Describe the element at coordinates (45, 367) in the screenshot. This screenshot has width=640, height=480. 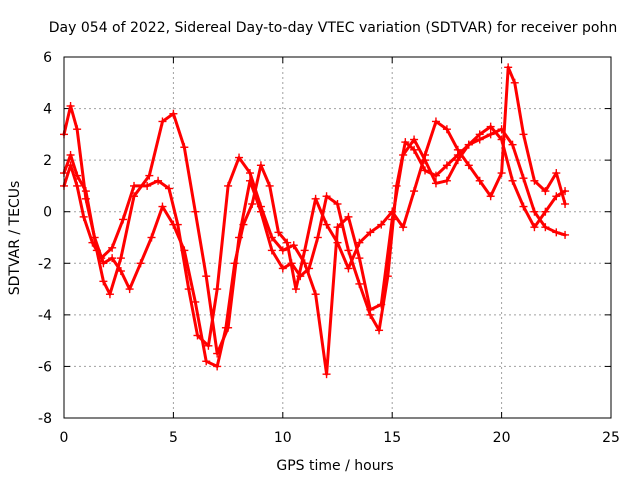
I see `y-tick-label: -6` at that location.